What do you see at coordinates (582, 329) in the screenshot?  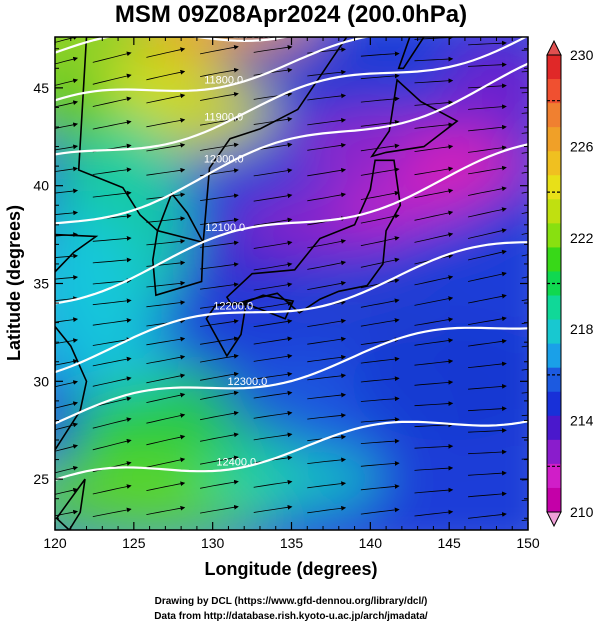 I see `colorbar-label: 218` at bounding box center [582, 329].